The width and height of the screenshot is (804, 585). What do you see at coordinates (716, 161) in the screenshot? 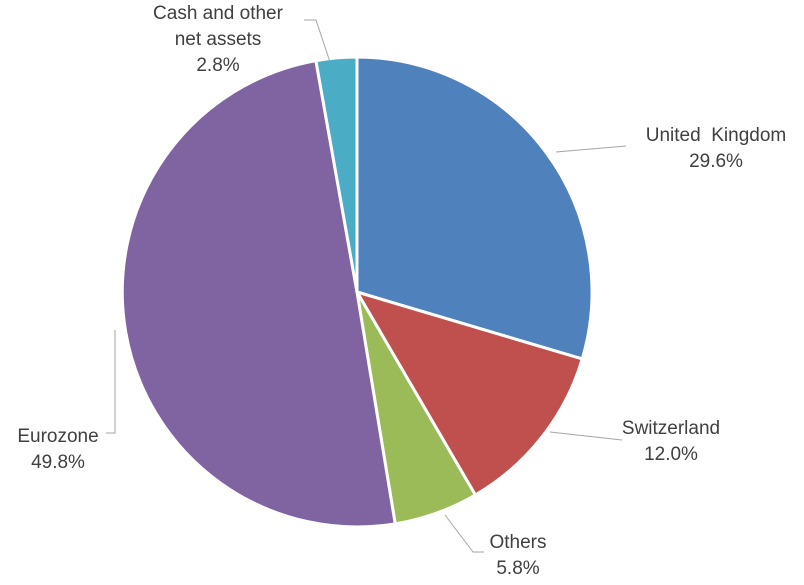
I see `slice-value-united-kingdom: 29.6%` at bounding box center [716, 161].